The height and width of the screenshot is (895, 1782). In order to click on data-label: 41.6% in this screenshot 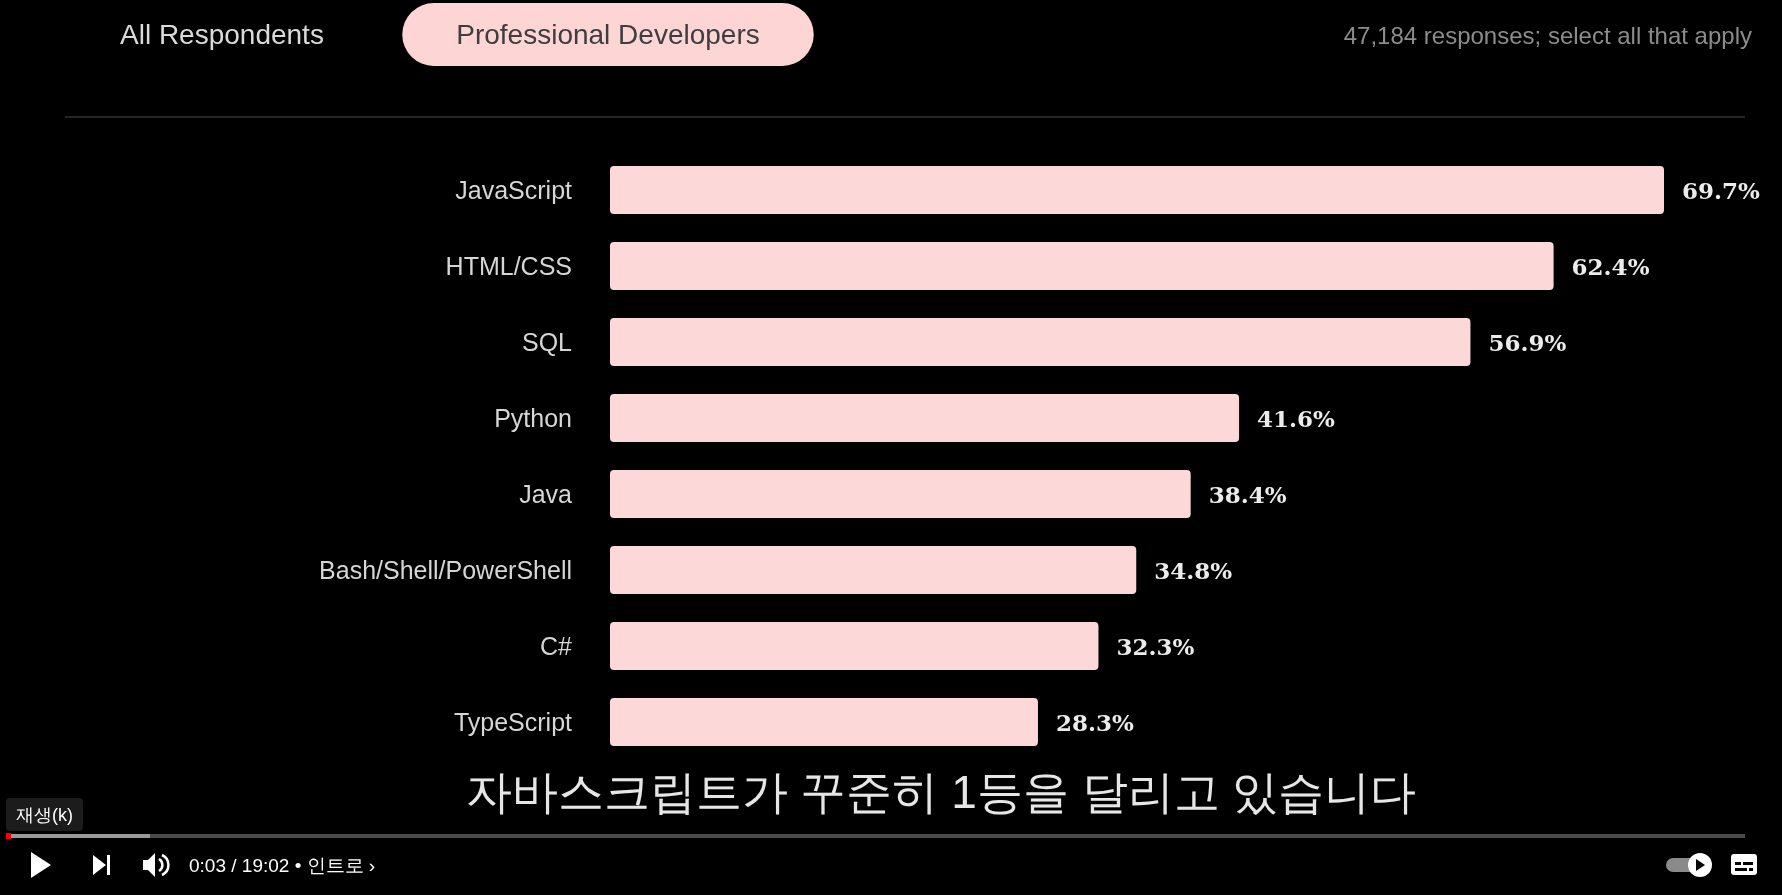, I will do `click(1296, 418)`.